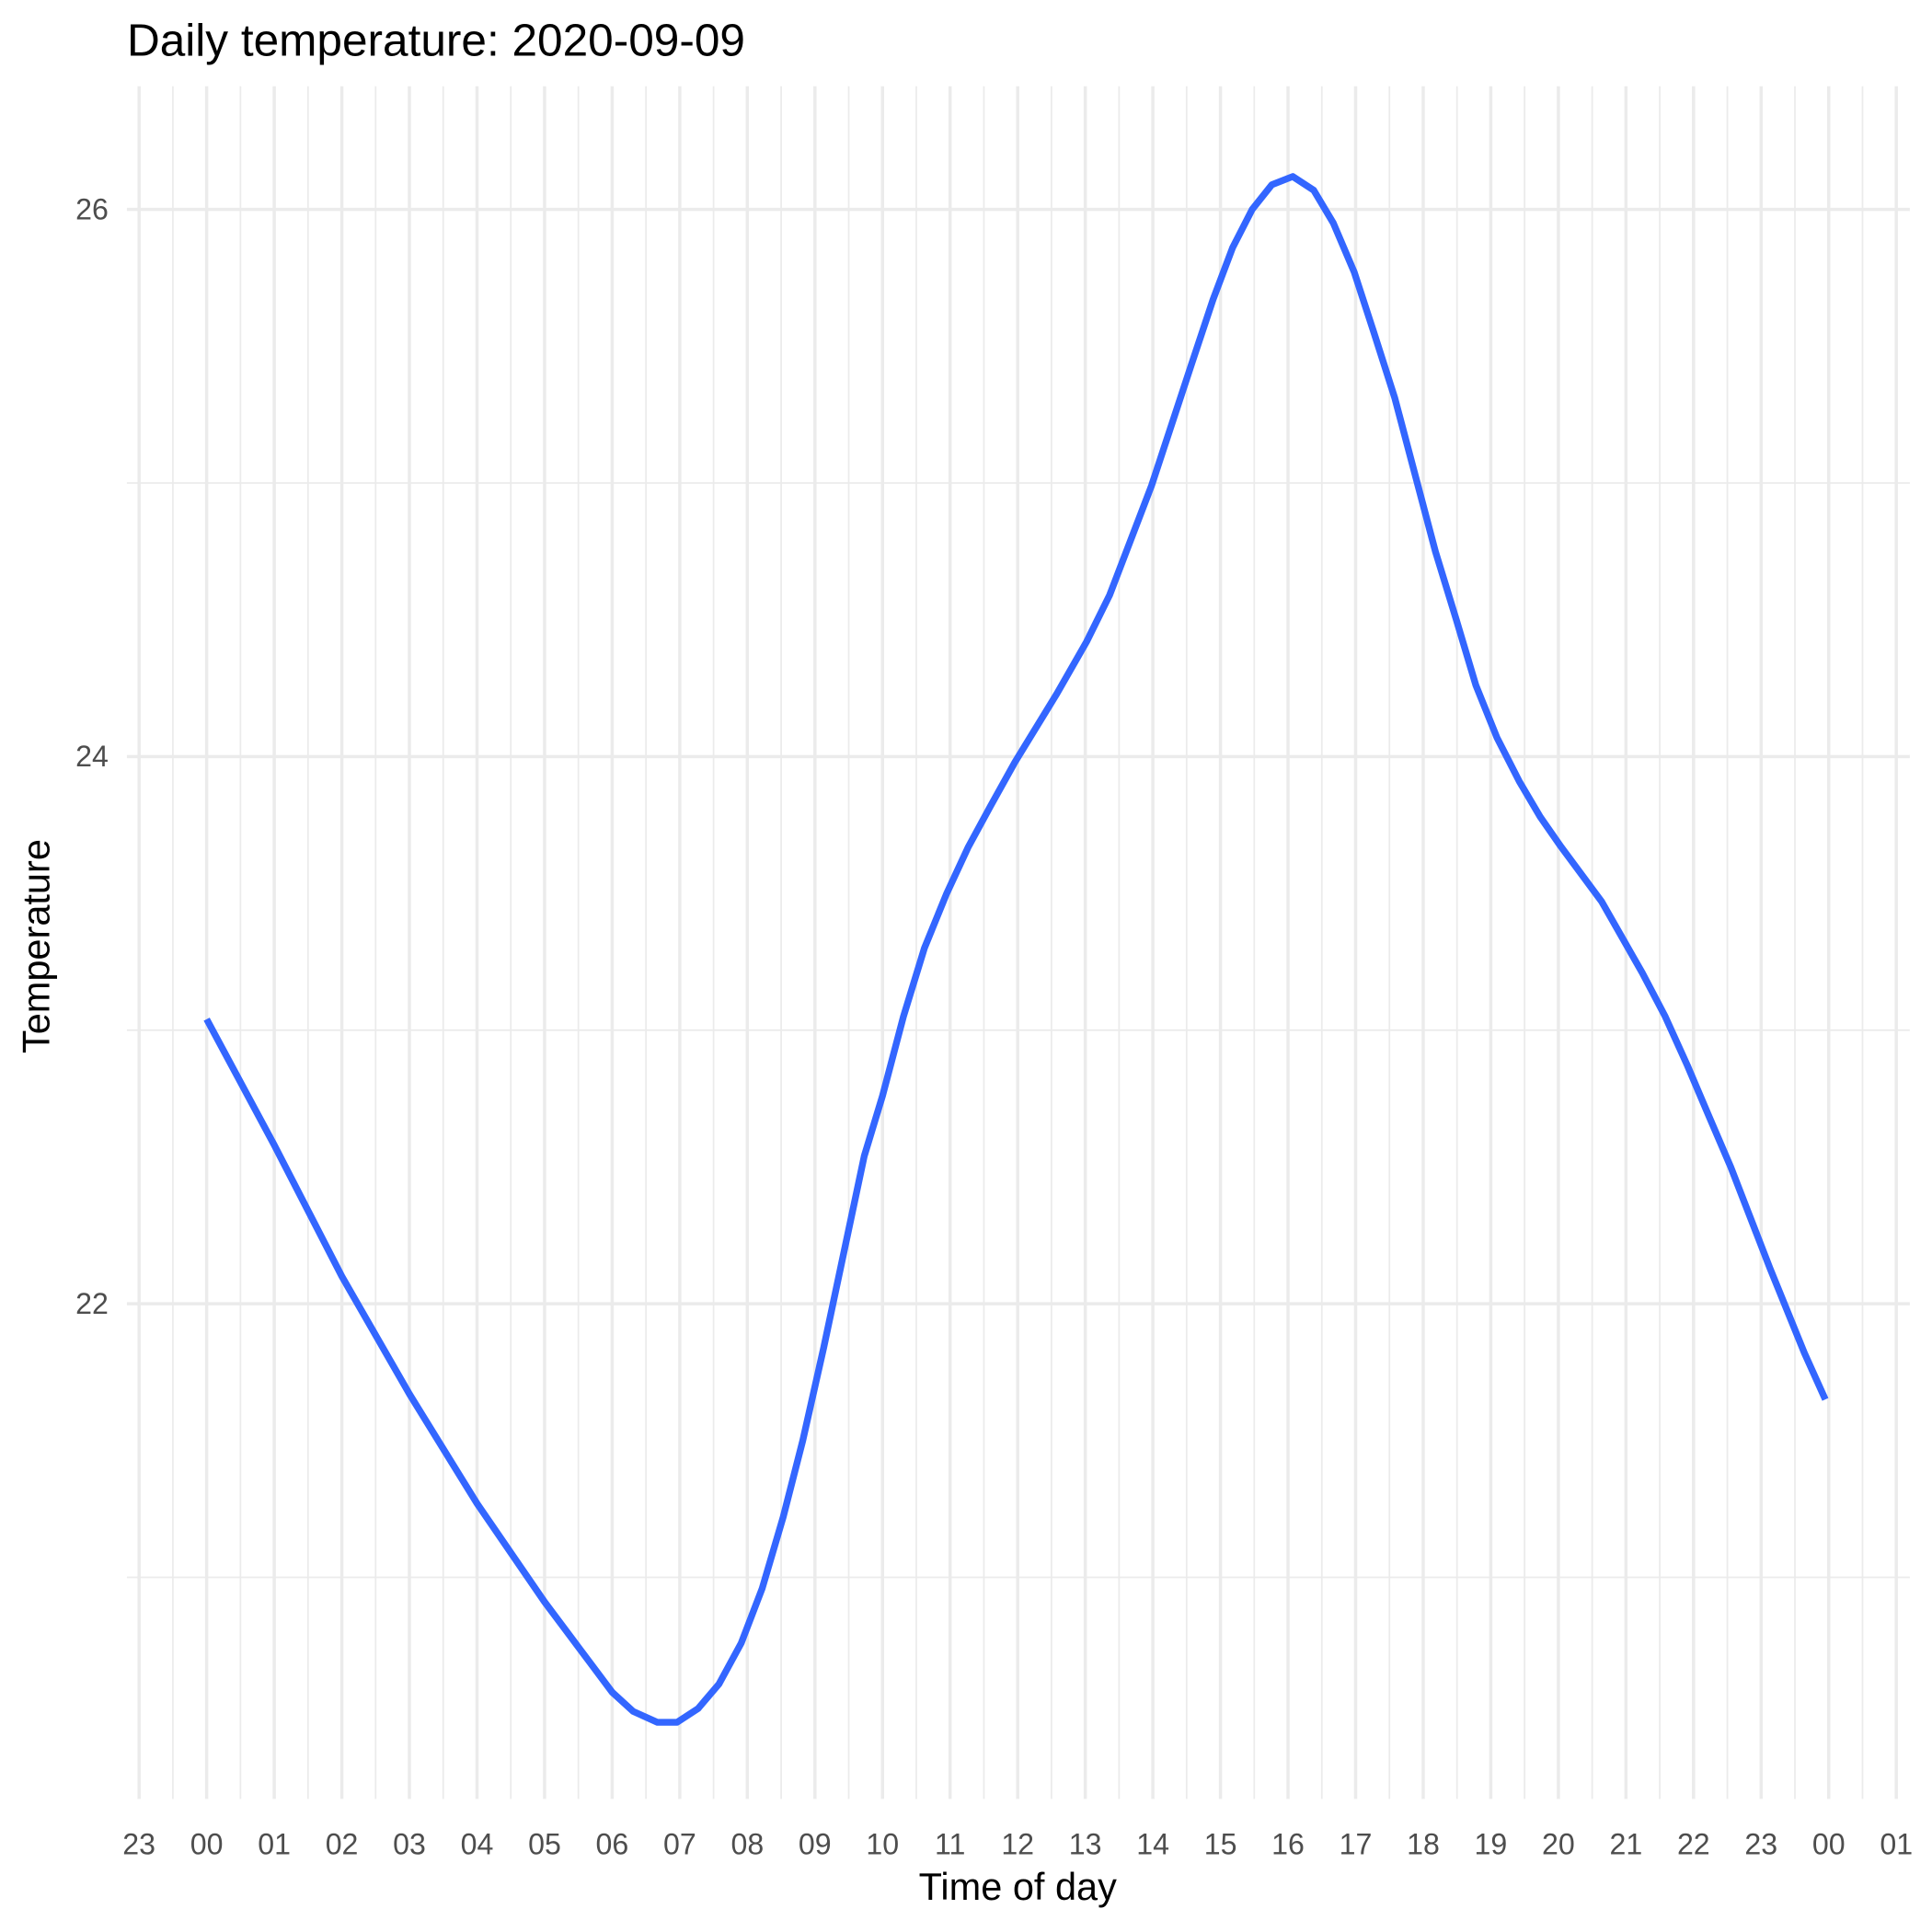  What do you see at coordinates (950, 1844) in the screenshot?
I see `x-tick-label: 11` at bounding box center [950, 1844].